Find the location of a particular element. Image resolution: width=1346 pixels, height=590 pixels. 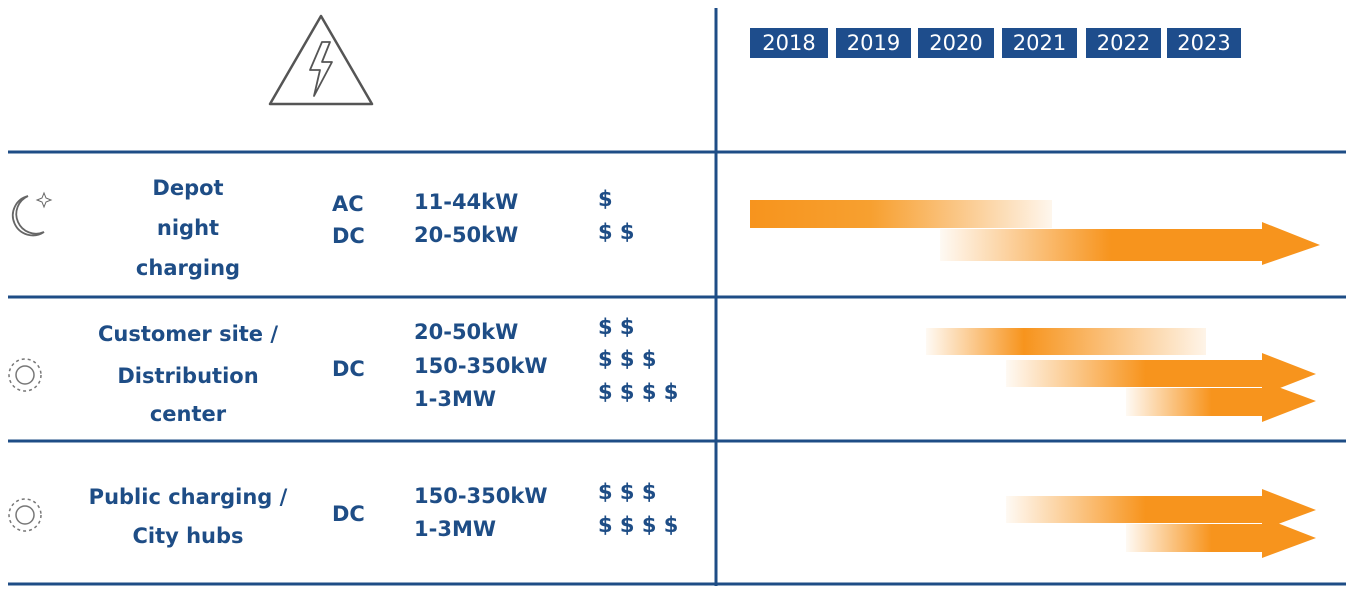

year-label: 2021 is located at coordinates (1039, 43).